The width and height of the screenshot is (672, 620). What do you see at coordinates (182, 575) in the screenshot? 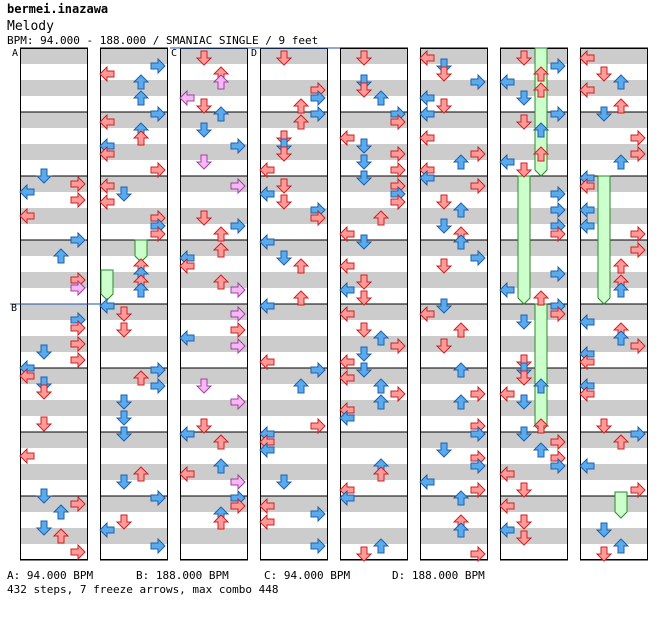
I see `footer-bpm-b: B: 188.000 BPM` at bounding box center [182, 575].